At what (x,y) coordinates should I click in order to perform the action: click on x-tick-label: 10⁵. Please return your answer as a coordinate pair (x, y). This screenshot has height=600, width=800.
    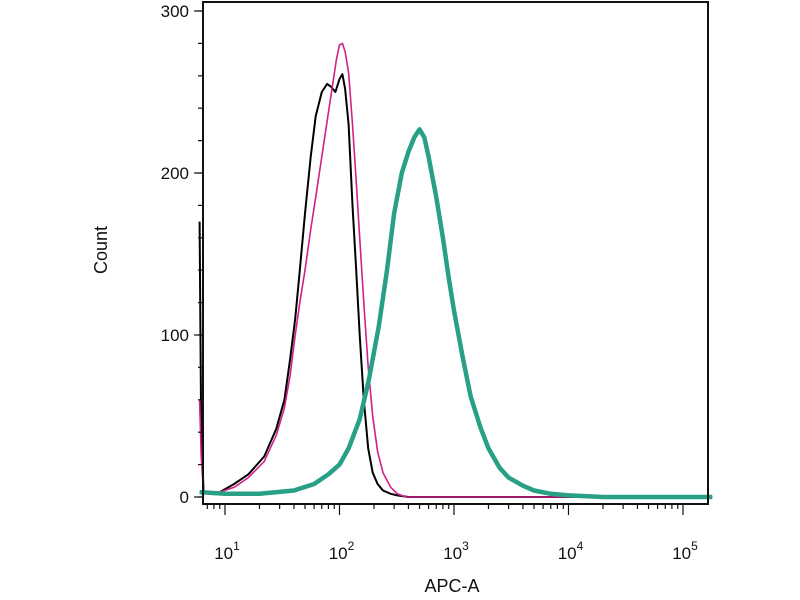
    Looking at the image, I should click on (685, 551).